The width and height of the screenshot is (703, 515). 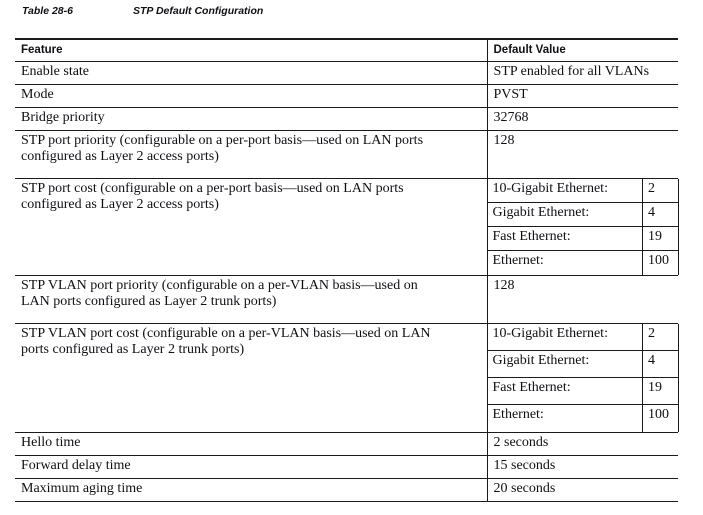 What do you see at coordinates (47, 11) in the screenshot?
I see `table-number: Table 28-6` at bounding box center [47, 11].